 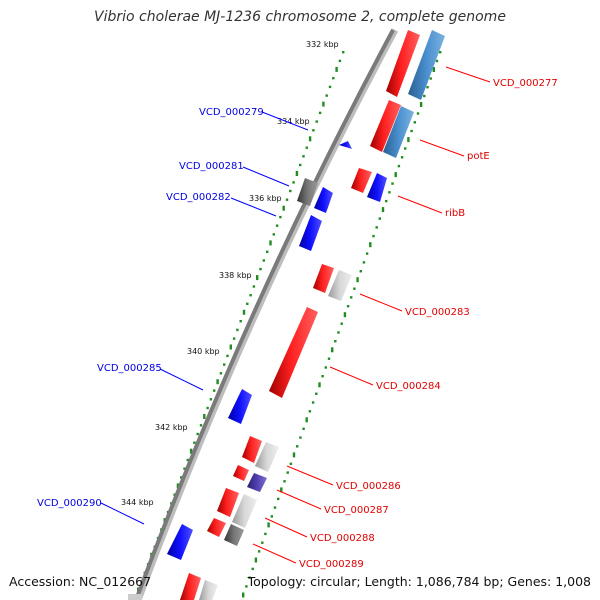 I want to click on gene-label-VCD_000282: VCD_000282, so click(x=198, y=197).